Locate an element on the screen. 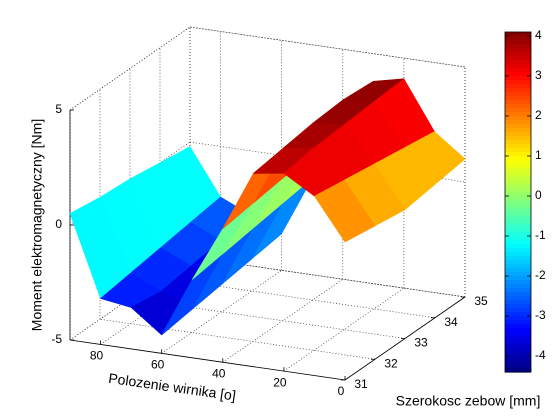  colorbar-frame is located at coordinates (518, 202).